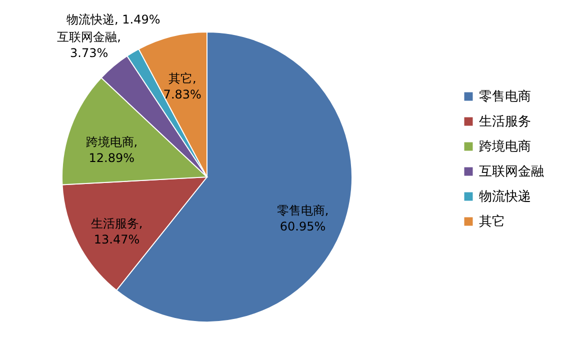  Describe the element at coordinates (505, 146) in the screenshot. I see `legend-label: 跨境电商` at that location.